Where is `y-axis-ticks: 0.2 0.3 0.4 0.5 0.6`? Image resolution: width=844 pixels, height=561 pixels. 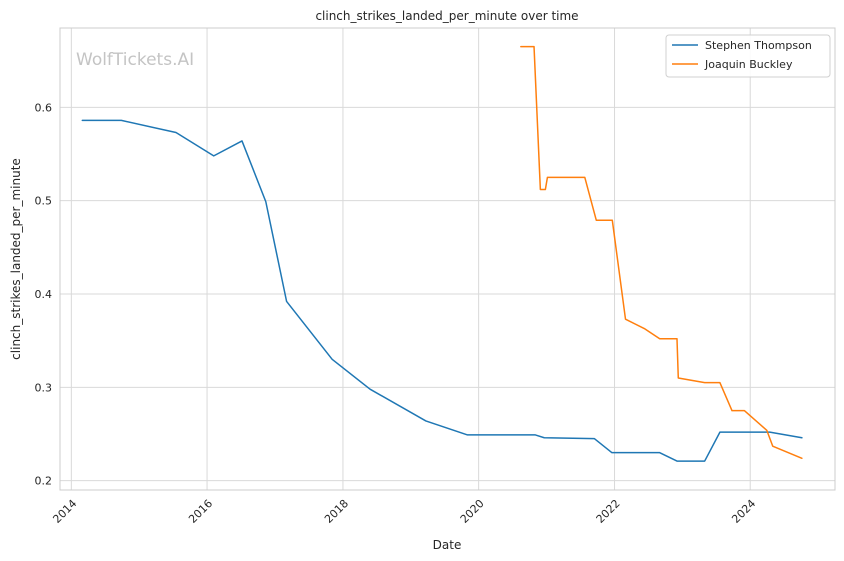
y-axis-ticks: 0.2 0.3 0.4 0.5 0.6 is located at coordinates (44, 294).